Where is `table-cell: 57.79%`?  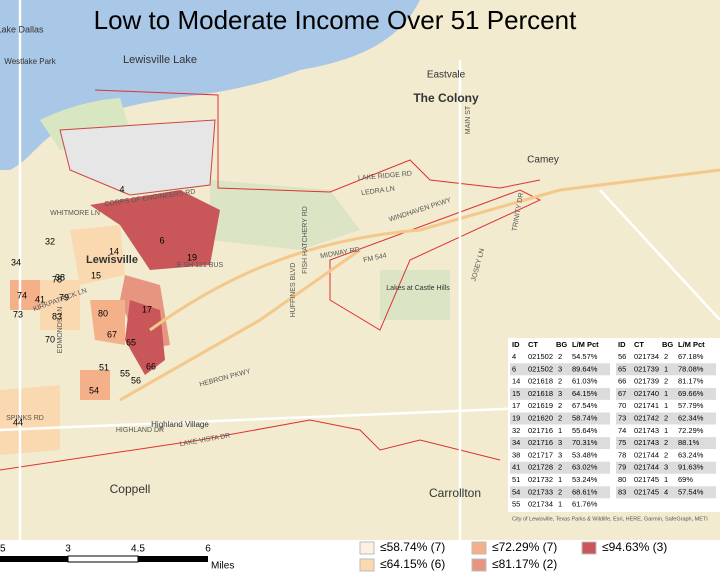 table-cell: 57.79% is located at coordinates (691, 405).